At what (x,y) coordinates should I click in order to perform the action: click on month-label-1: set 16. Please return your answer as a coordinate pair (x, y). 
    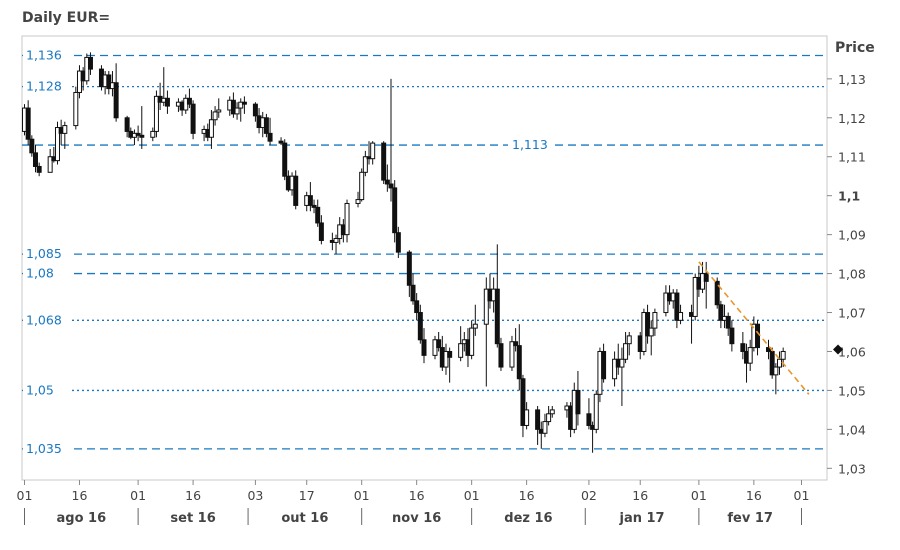
    Looking at the image, I should click on (192, 518).